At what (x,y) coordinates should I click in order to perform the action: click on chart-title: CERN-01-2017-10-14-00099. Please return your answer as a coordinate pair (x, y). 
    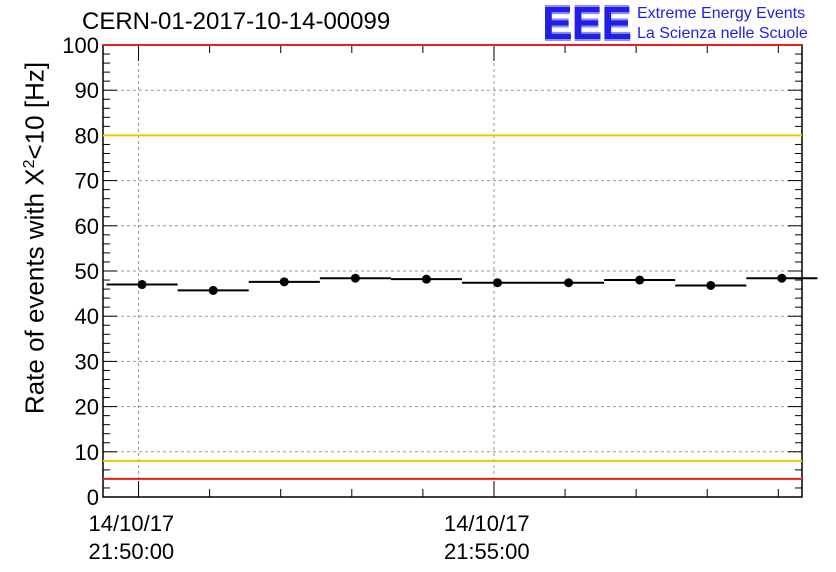
    Looking at the image, I should click on (236, 21).